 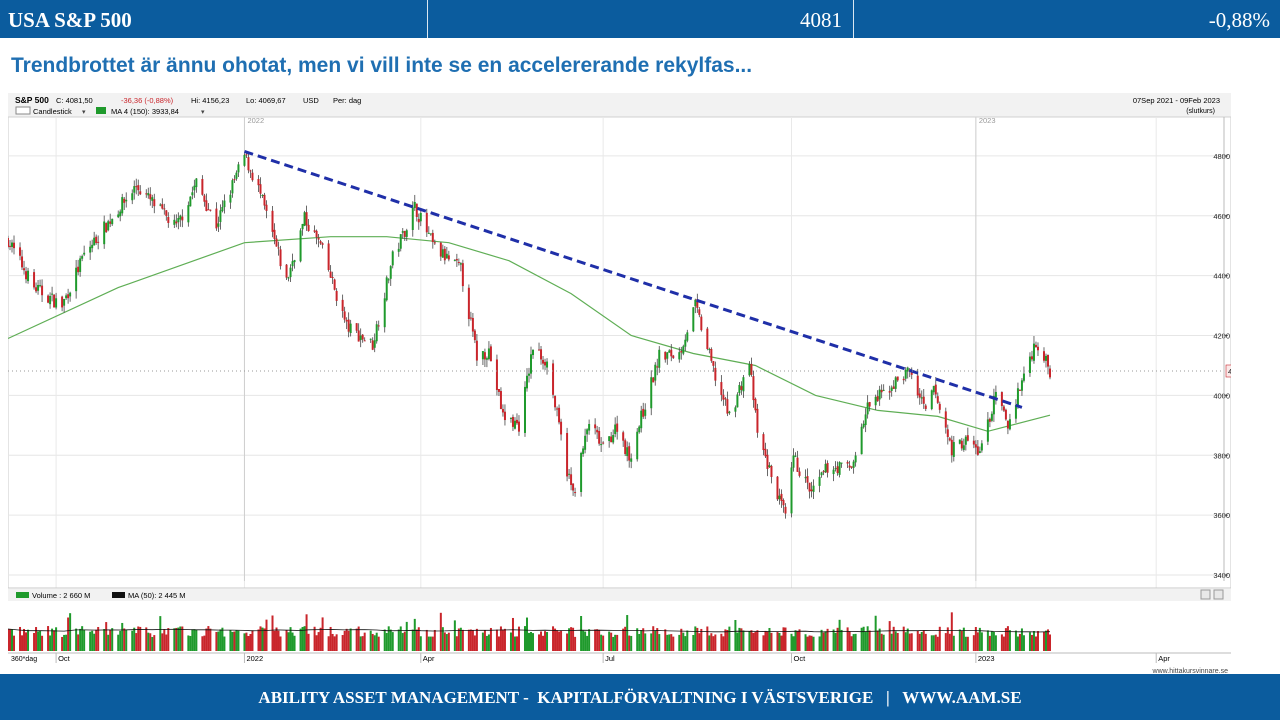 I want to click on panel-close-icon, so click(x=1218, y=594).